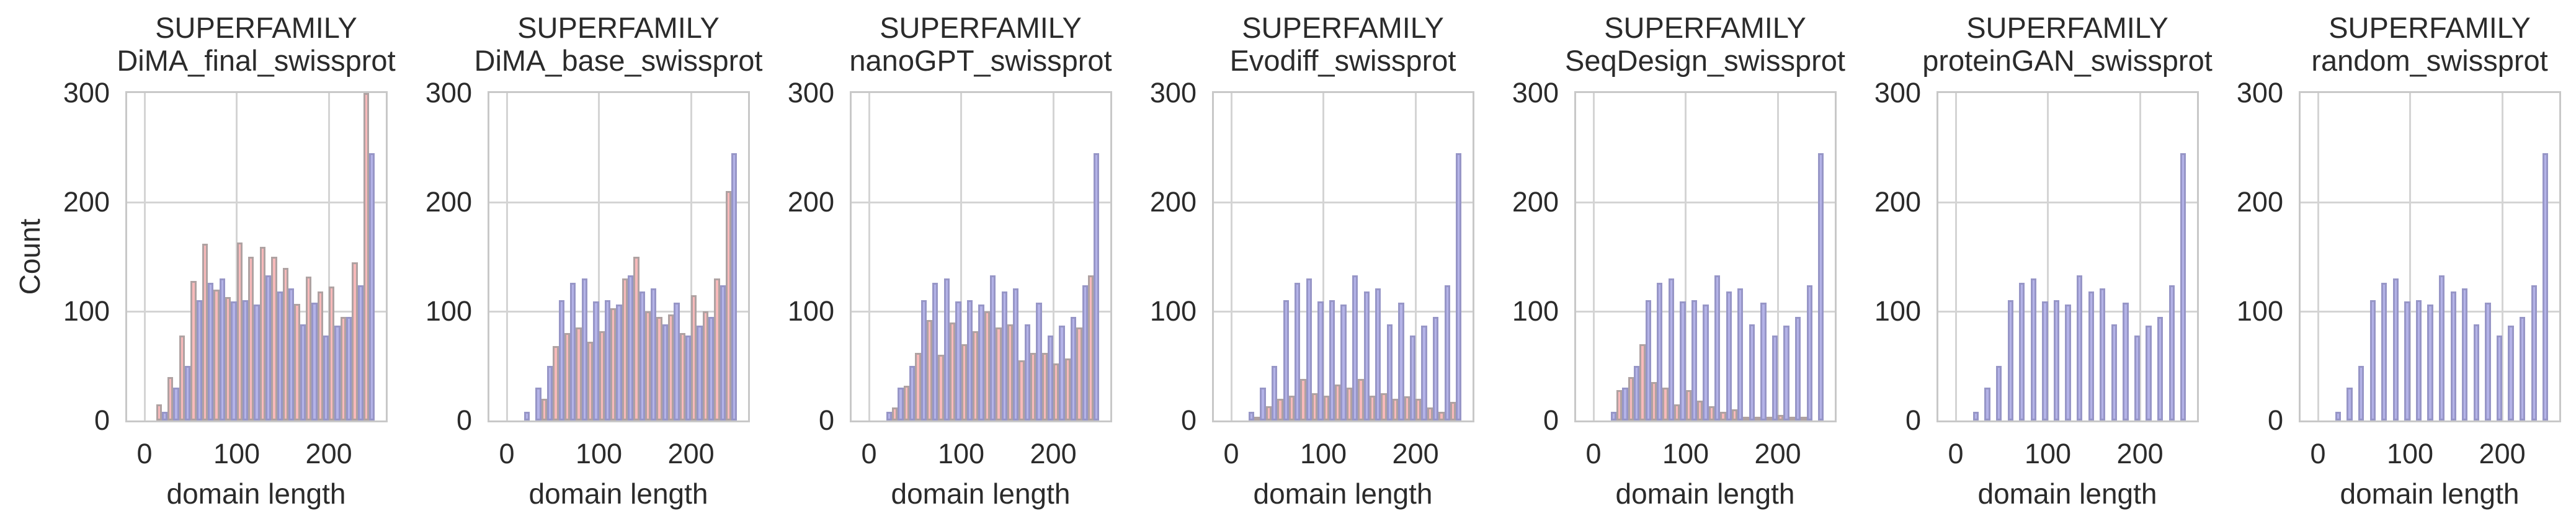 The width and height of the screenshot is (2576, 529). What do you see at coordinates (2067, 60) in the screenshot?
I see `panel-title-line2: proteinGAN_swissprot` at bounding box center [2067, 60].